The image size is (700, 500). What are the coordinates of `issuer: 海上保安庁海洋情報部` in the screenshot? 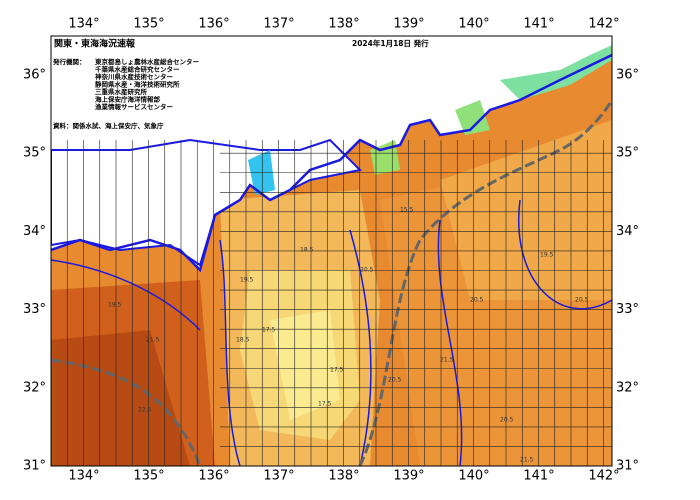 It's located at (128, 99).